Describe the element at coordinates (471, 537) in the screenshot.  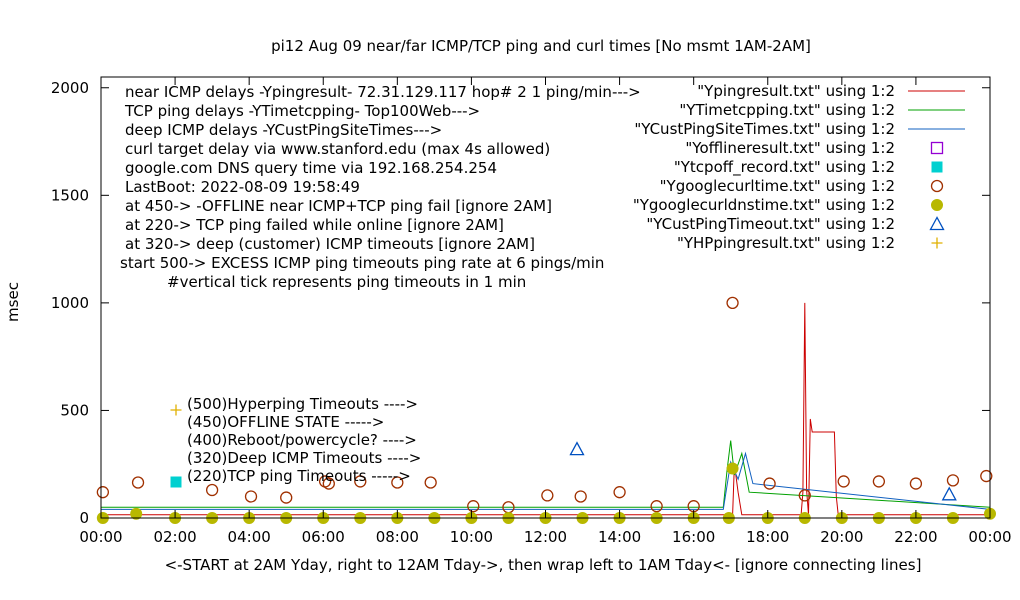
I see `x-tick-label: 10:00` at that location.